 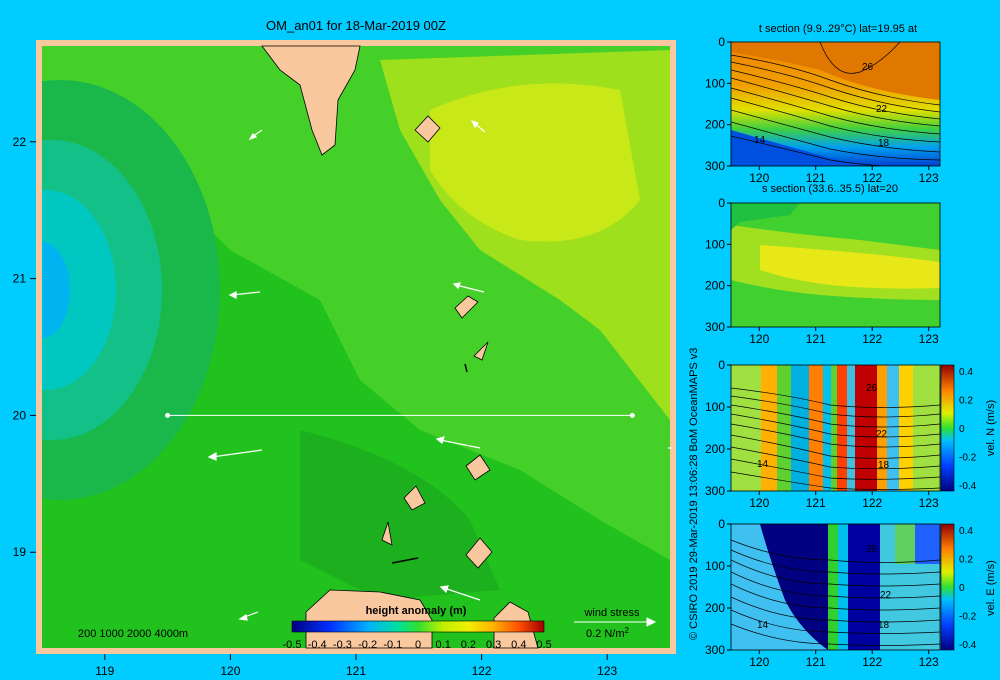 I want to click on t-contour-label: 26, so click(x=868, y=67).